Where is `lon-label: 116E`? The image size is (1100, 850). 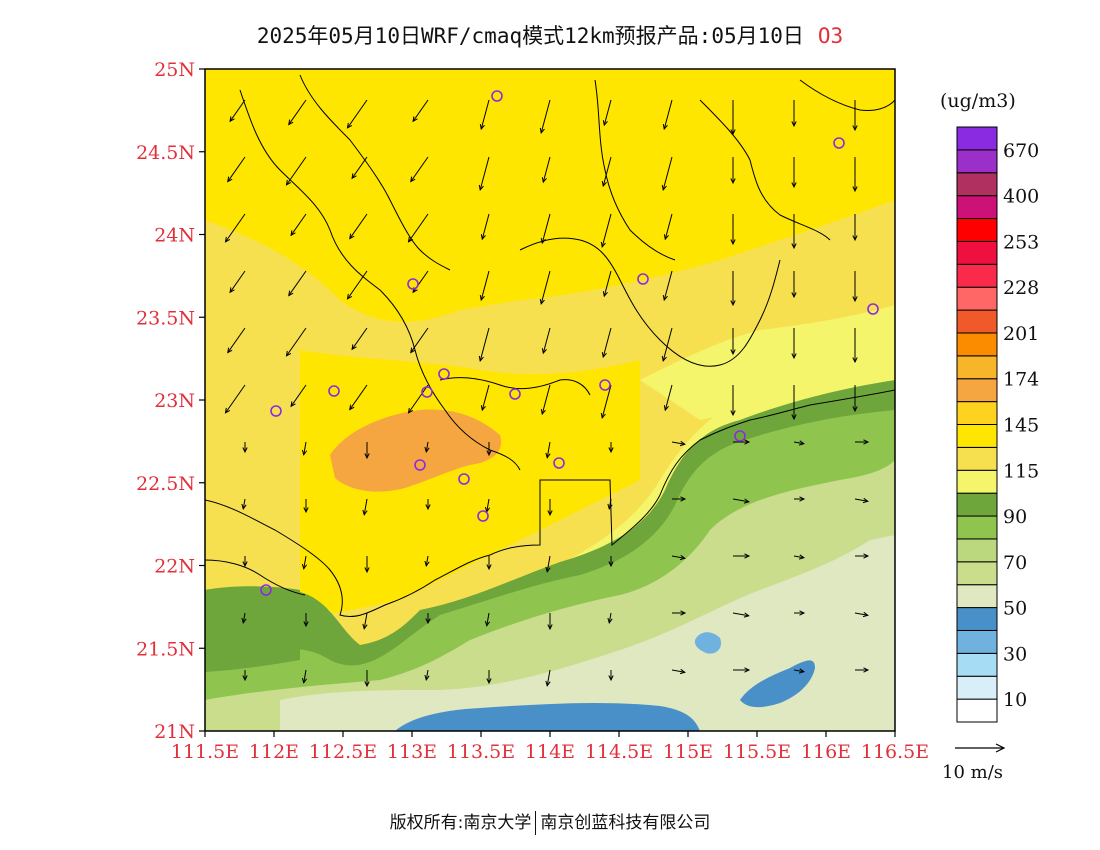 lon-label: 116E is located at coordinates (826, 752).